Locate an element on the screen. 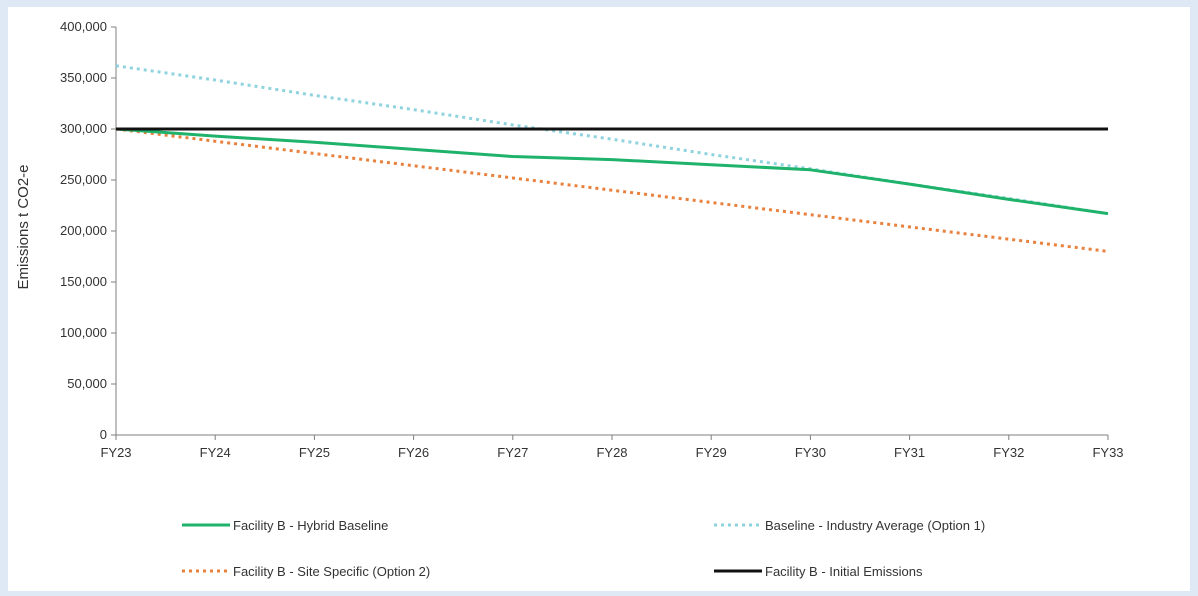  y-tick-label: 300,000 is located at coordinates (83, 128).